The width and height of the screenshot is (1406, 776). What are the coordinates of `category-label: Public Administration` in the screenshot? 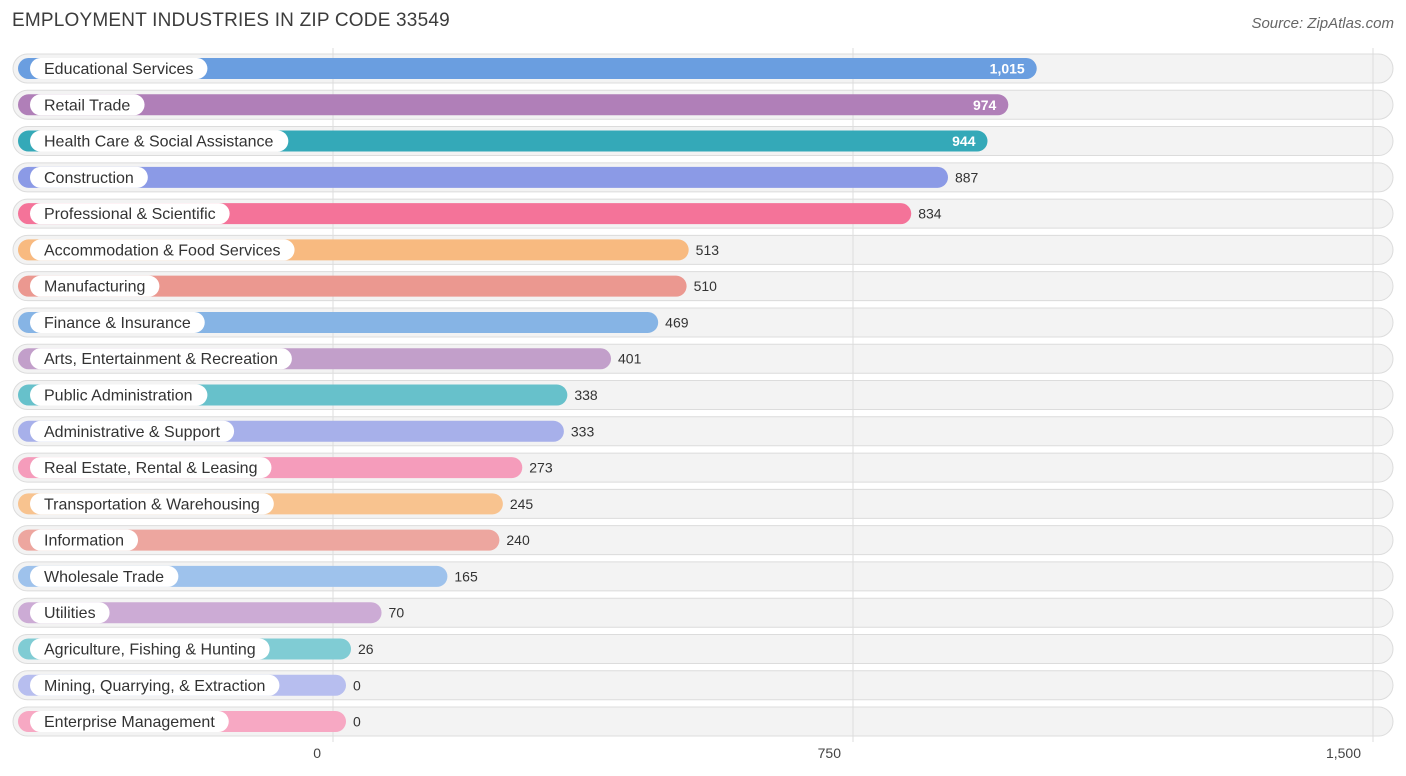 It's located at (118, 396).